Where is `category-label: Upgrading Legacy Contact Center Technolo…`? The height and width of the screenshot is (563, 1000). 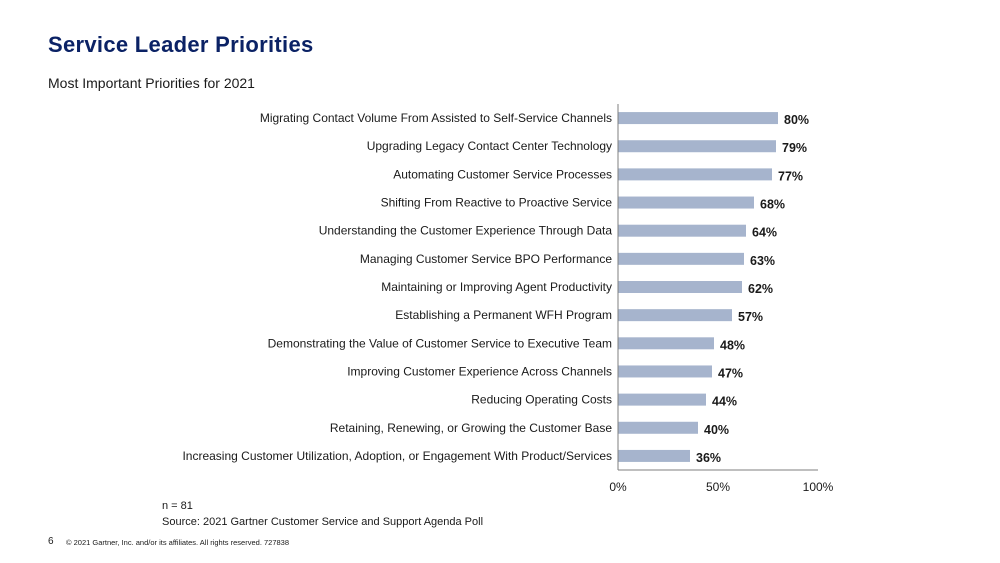 category-label: Upgrading Legacy Contact Center Technolo… is located at coordinates (489, 146).